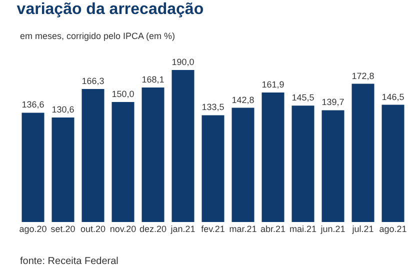  I want to click on x-tick-label: set.20, so click(63, 229).